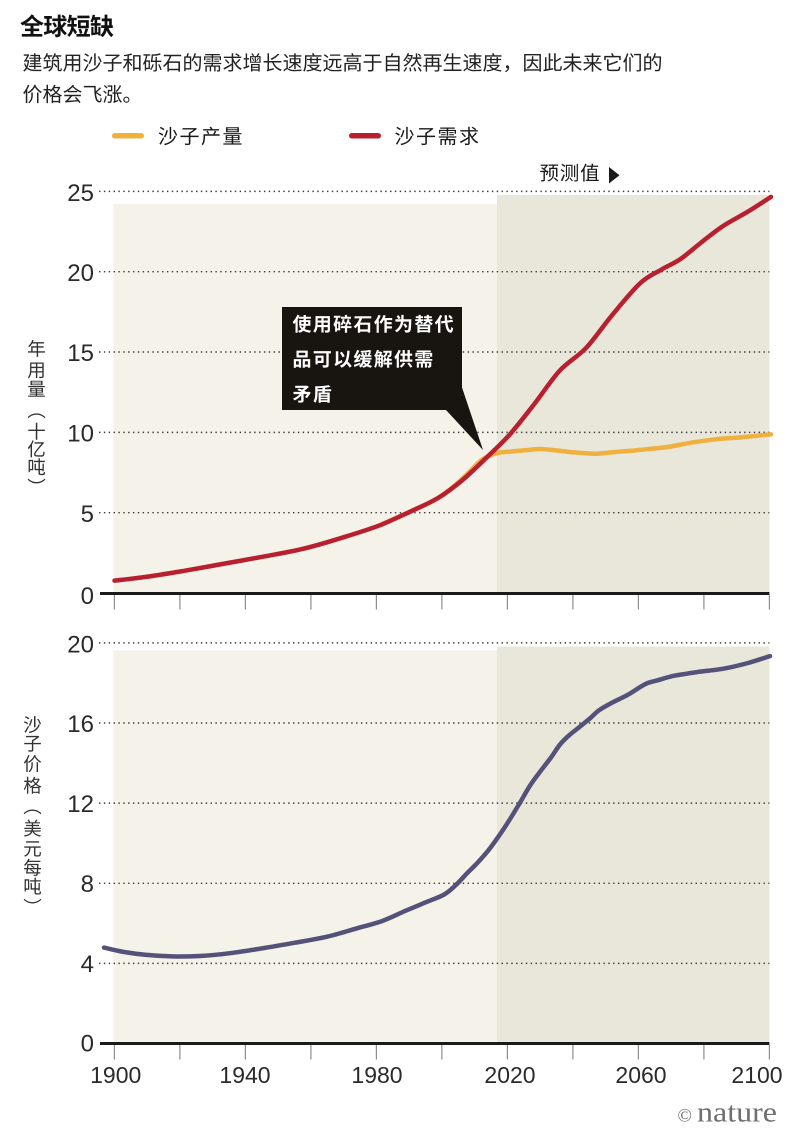  I want to click on svg-text: 1980, so click(376, 1075).